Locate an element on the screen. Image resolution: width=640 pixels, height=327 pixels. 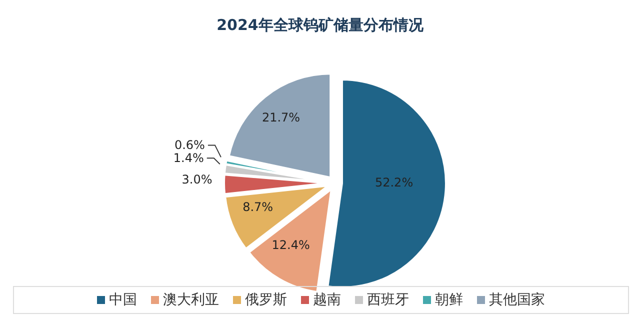
chart-title: 2024年全球钨矿储量分布情况 is located at coordinates (320, 25).